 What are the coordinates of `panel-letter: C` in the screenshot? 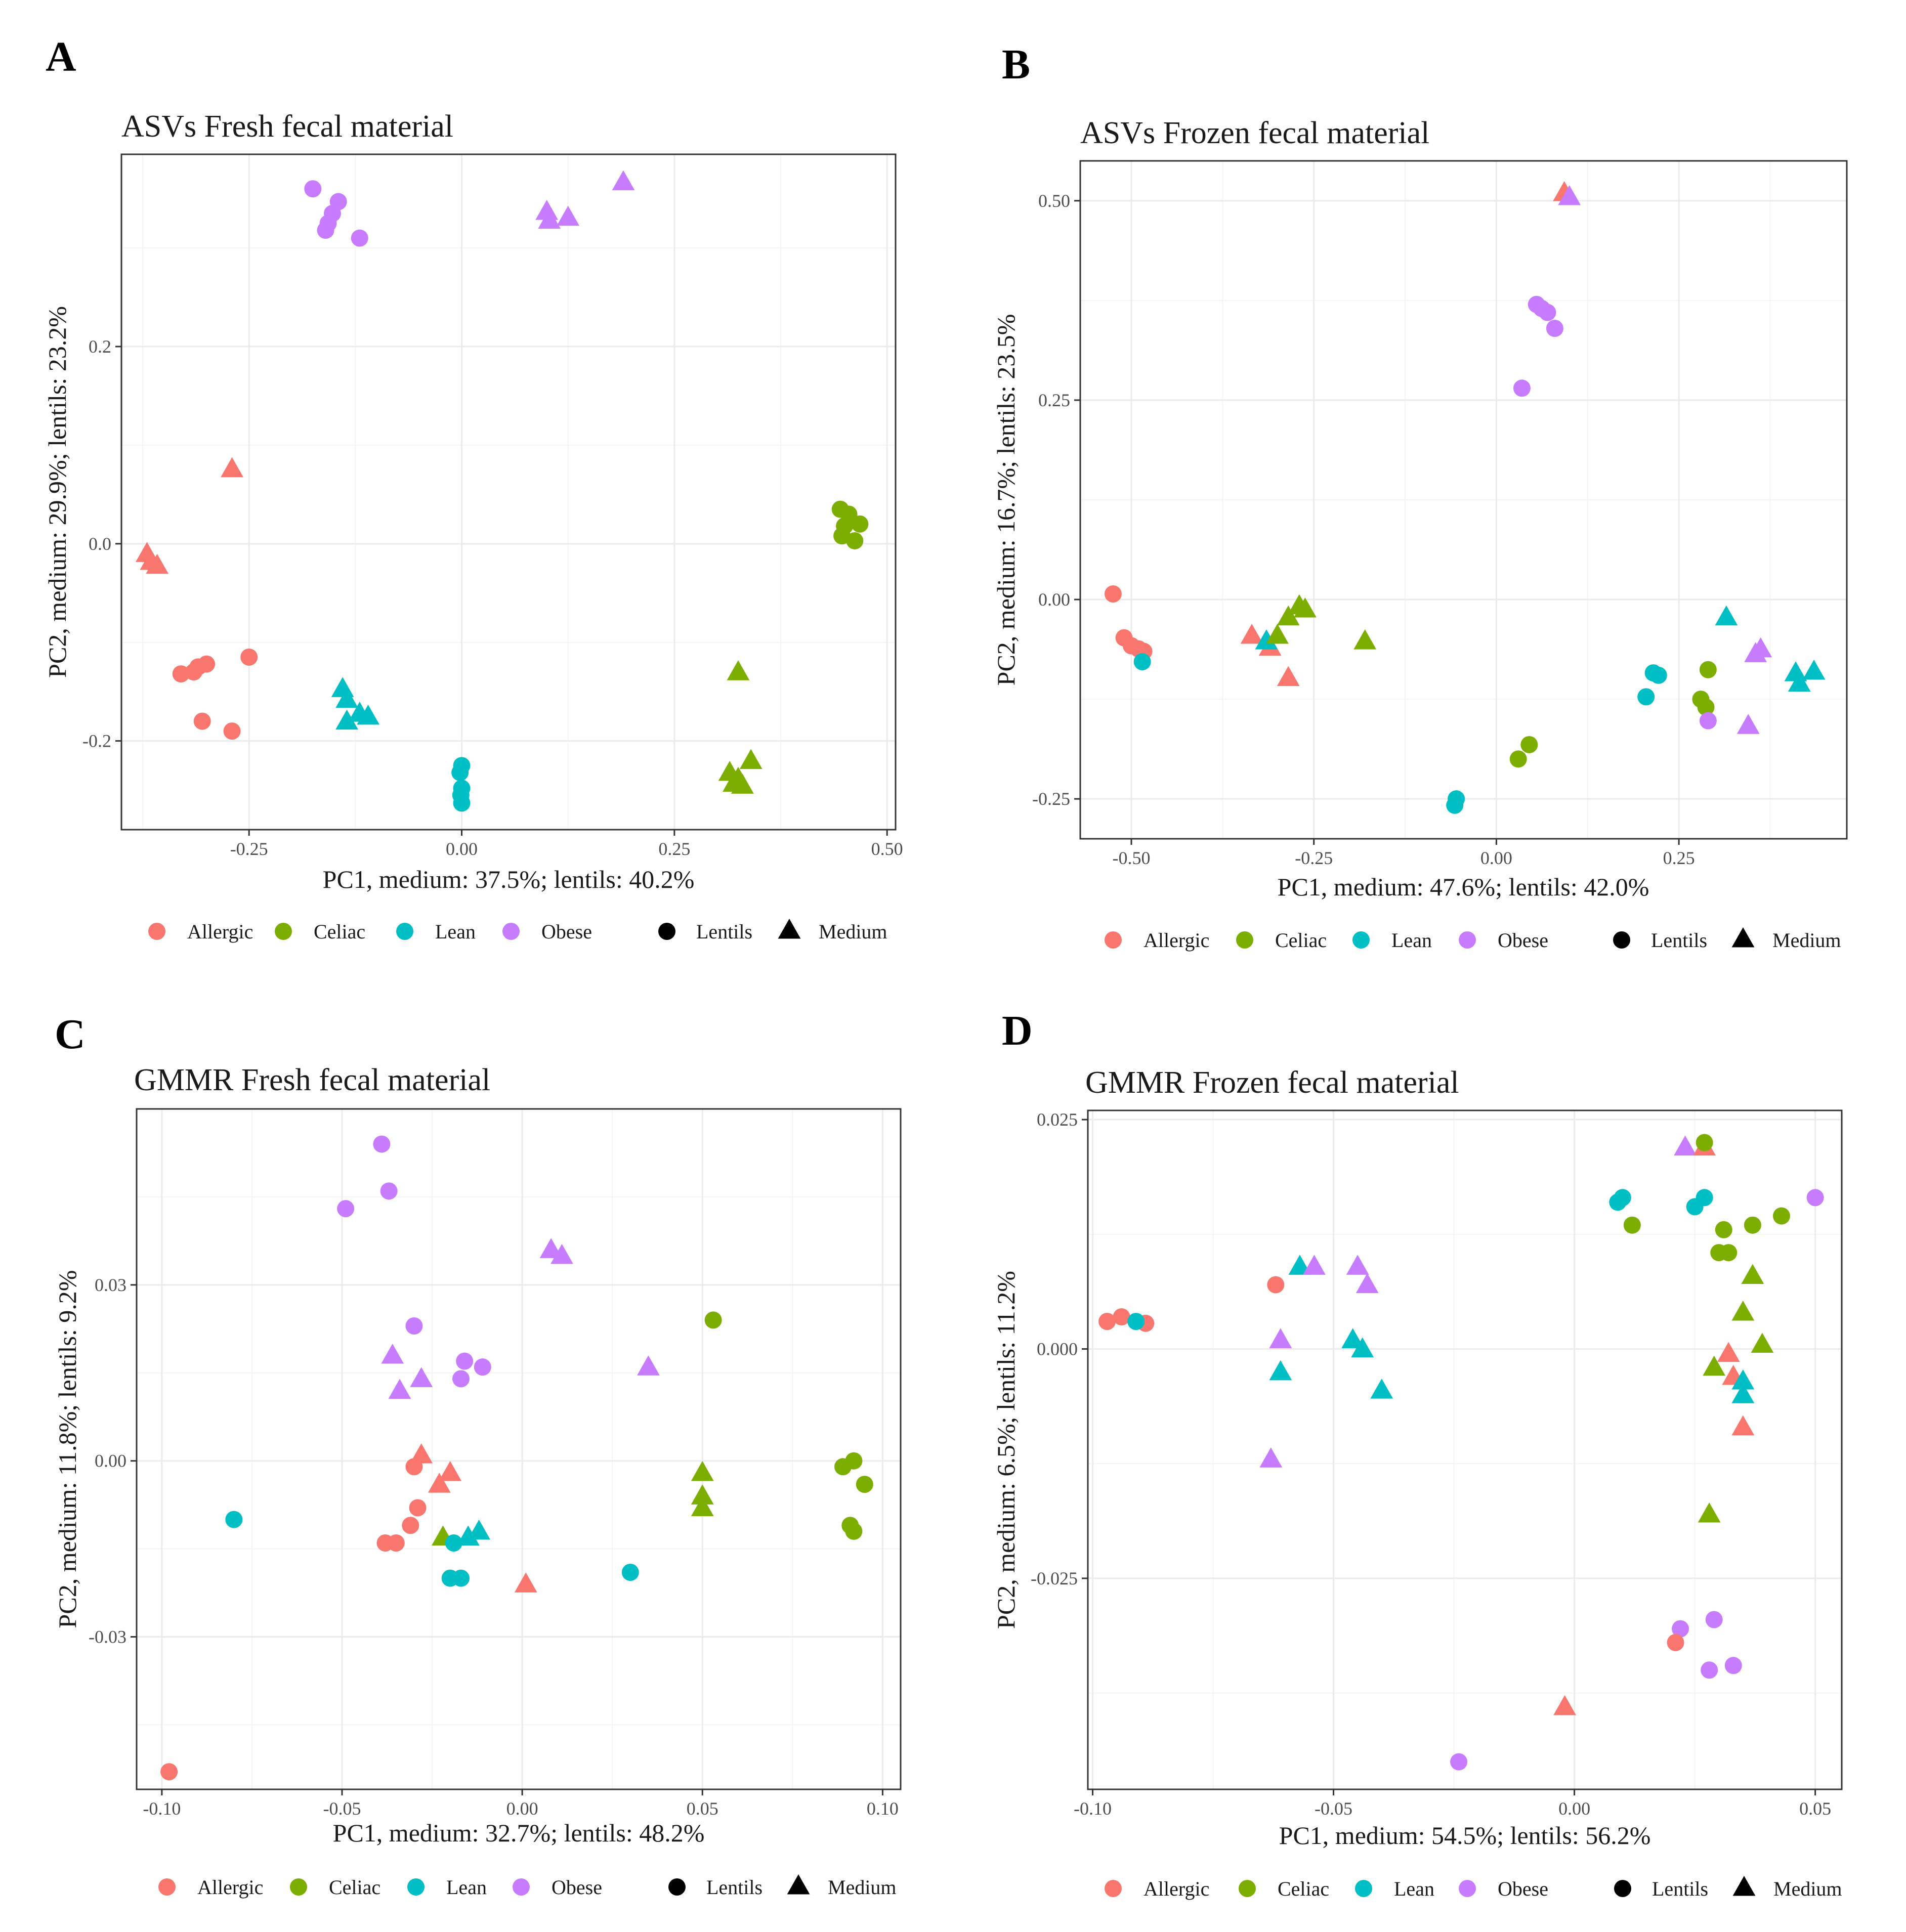 It's located at (70, 1034).